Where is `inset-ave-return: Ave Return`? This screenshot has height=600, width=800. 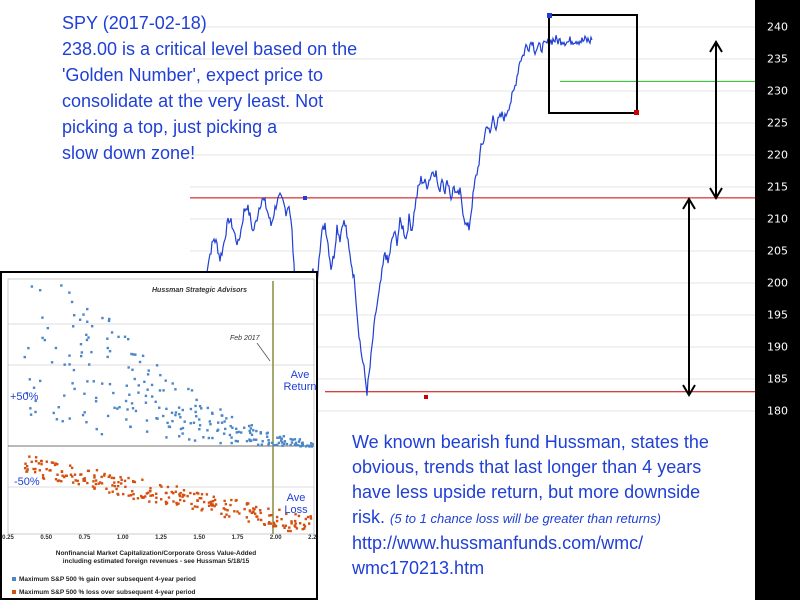
inset-ave-return: Ave Return is located at coordinates (299, 381).